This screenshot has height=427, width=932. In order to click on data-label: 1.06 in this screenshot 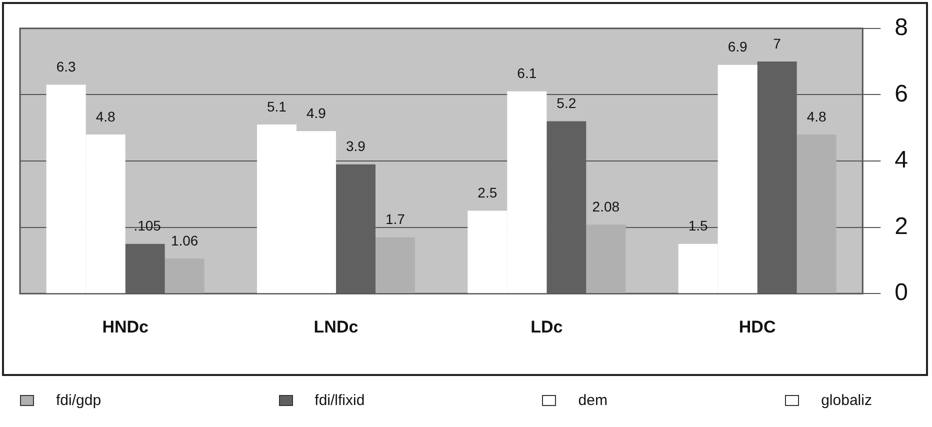, I will do `click(184, 240)`.